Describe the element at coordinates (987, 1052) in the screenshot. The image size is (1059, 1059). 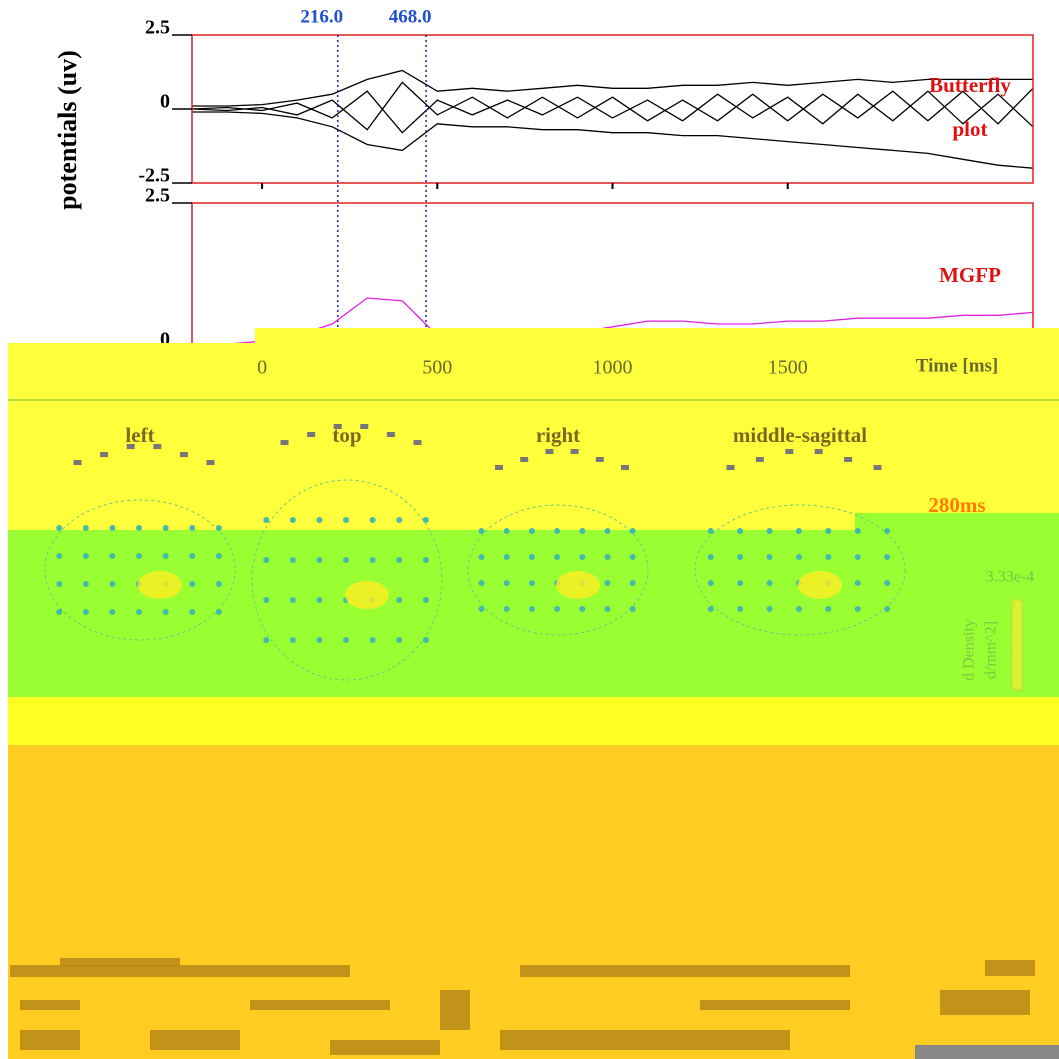
I see `block` at that location.